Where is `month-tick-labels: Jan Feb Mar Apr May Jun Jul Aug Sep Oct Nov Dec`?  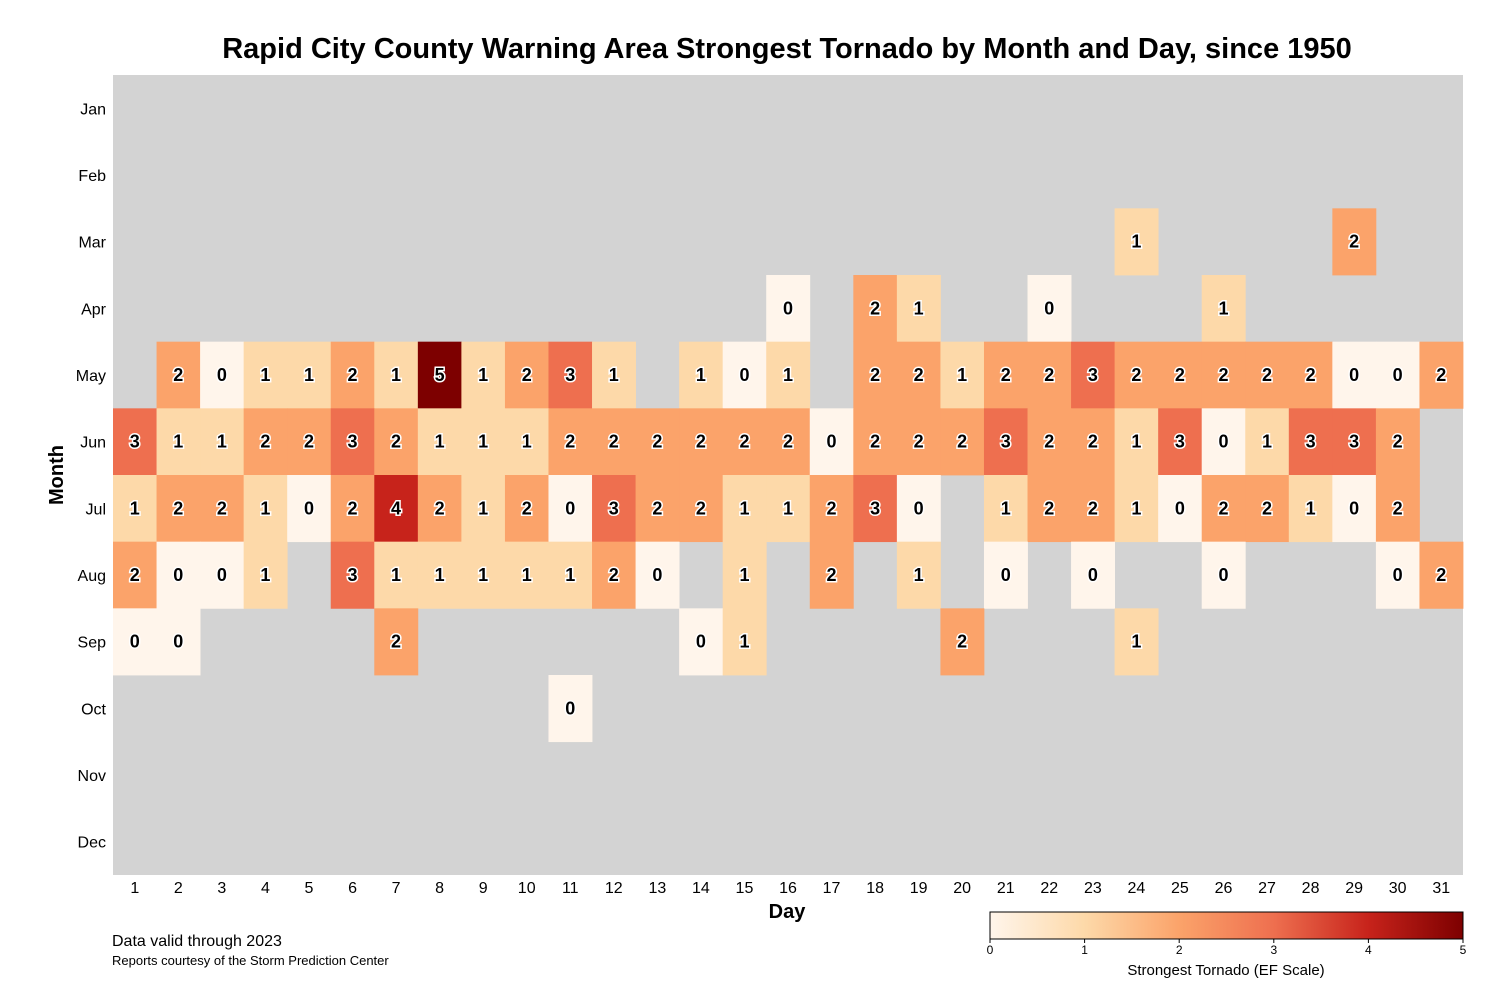 month-tick-labels: Jan Feb Mar Apr May Jun Jul Aug Sep Oct Nov Dec is located at coordinates (91, 476).